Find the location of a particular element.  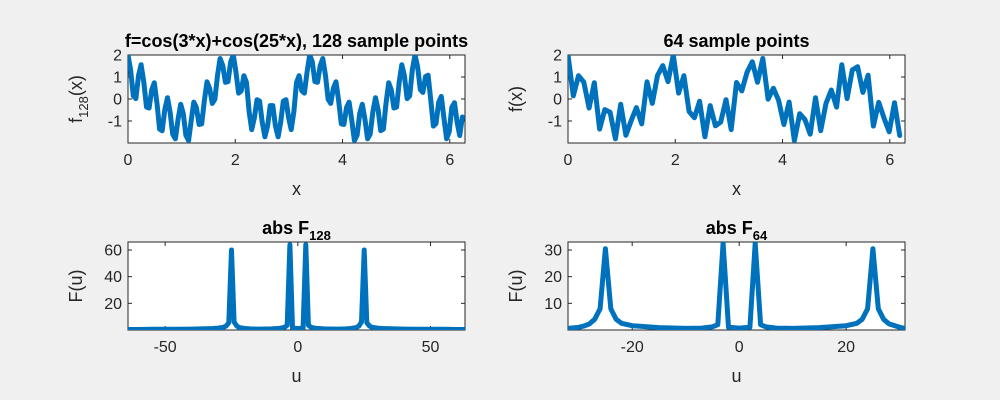

plot-title: 64 sample points is located at coordinates (736, 41).